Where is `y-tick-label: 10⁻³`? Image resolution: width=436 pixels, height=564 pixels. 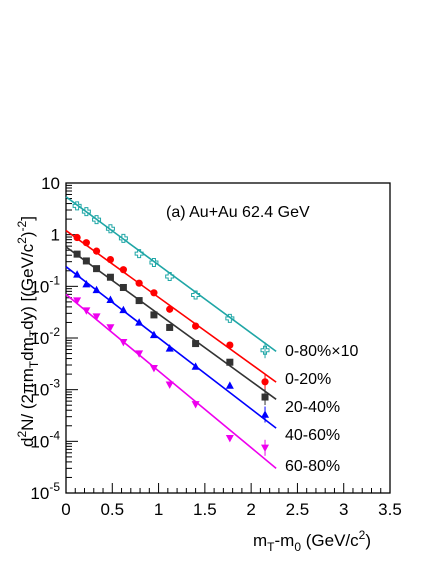 y-tick-label: 10⁻³ is located at coordinates (45, 388).